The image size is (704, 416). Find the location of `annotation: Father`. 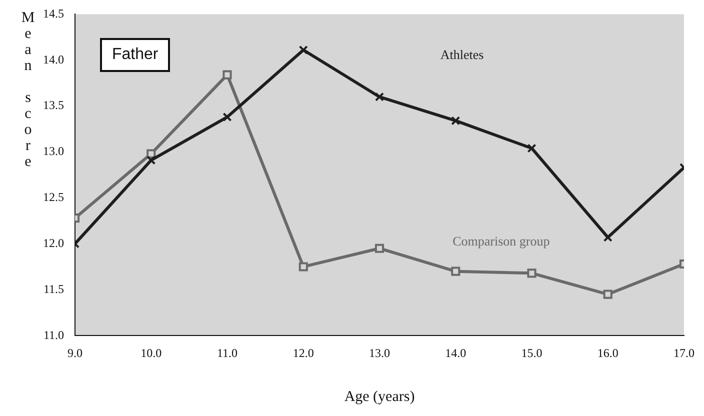

annotation: Father is located at coordinates (135, 55).